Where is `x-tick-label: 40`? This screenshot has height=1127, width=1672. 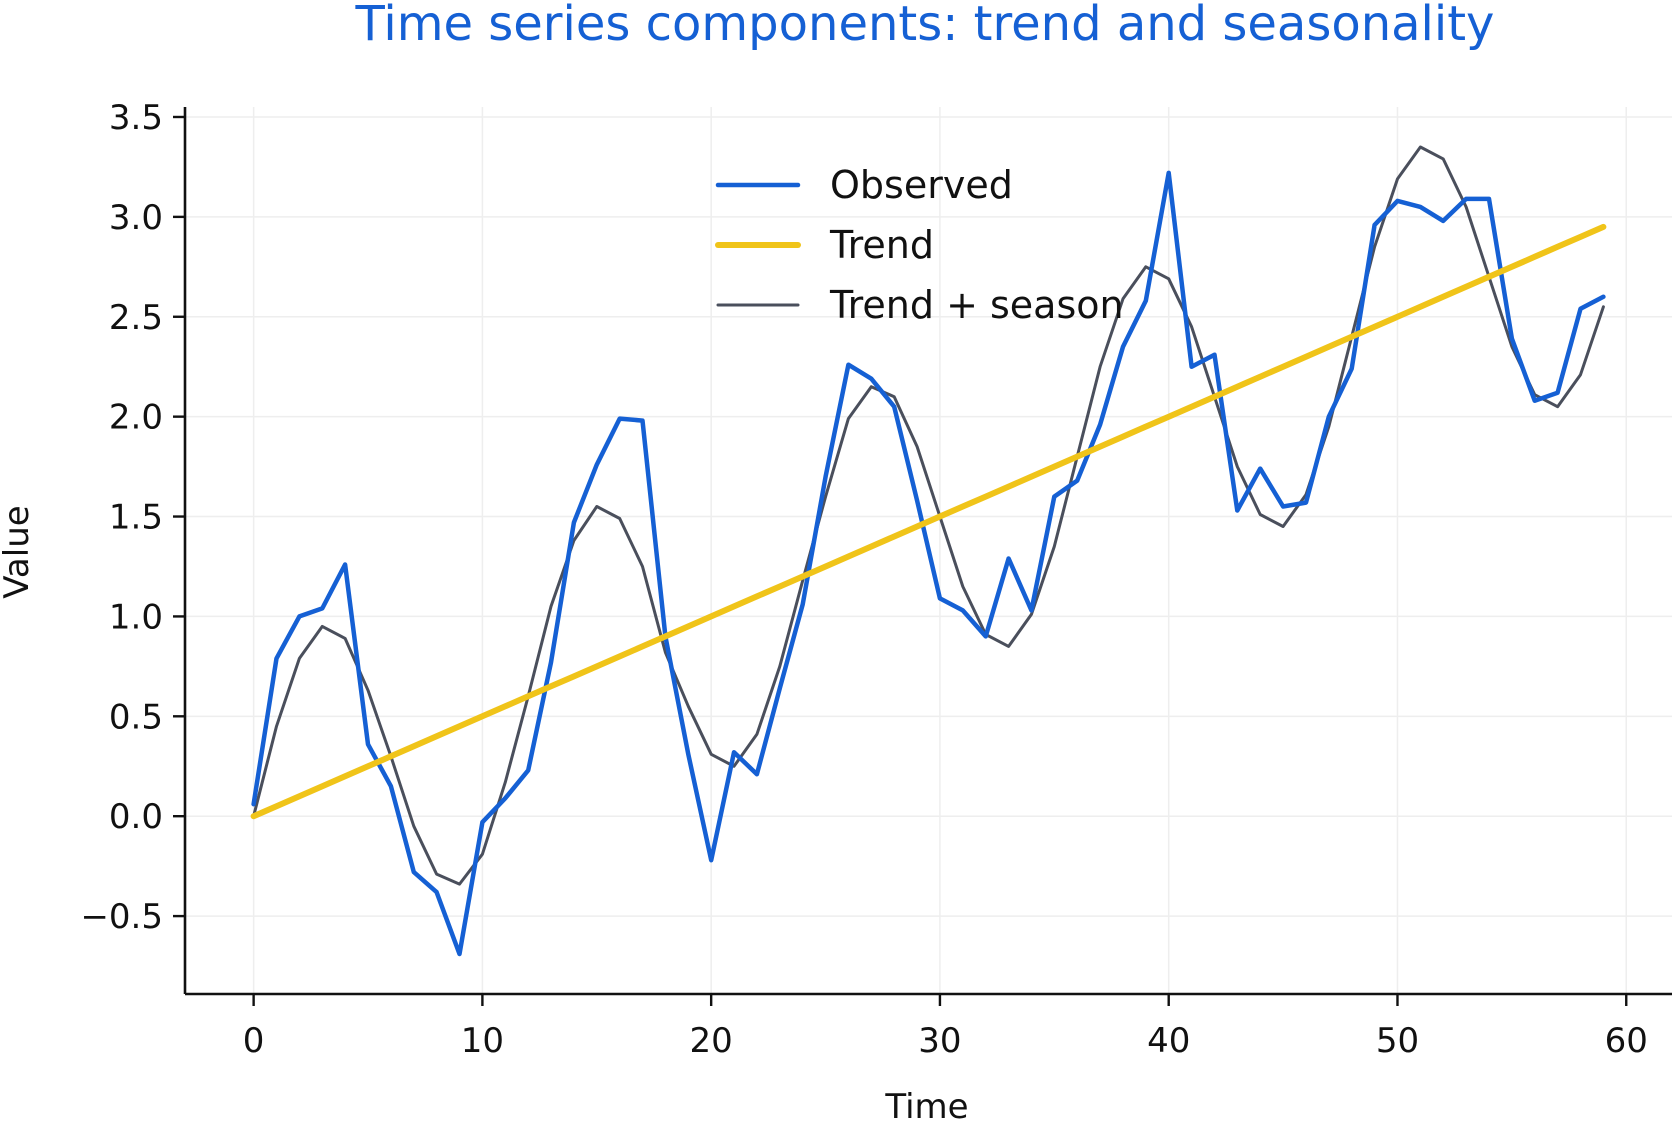 x-tick-label: 40 is located at coordinates (1168, 1041).